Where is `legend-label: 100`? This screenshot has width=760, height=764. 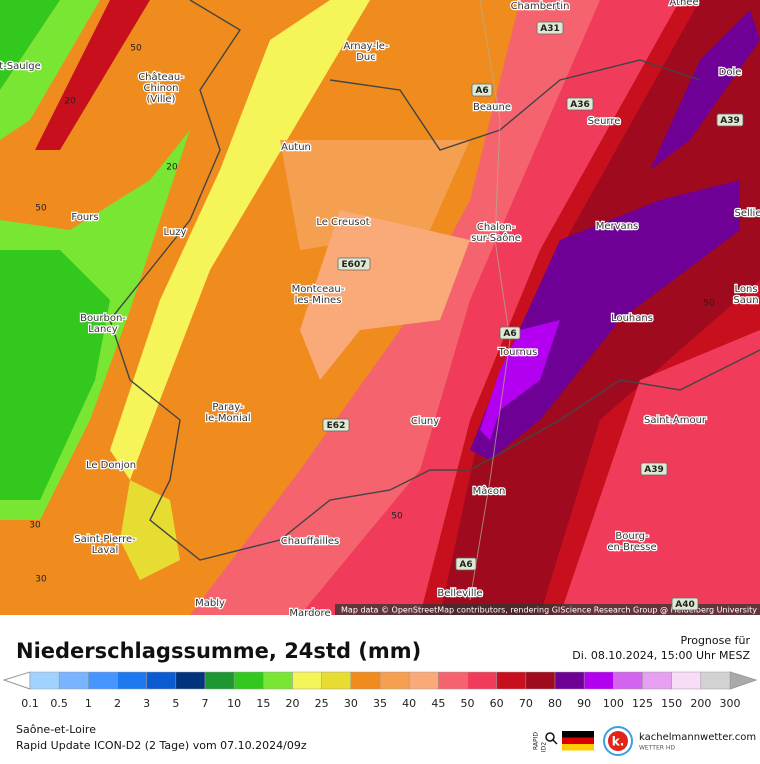
legend-label: 100 is located at coordinates (613, 703).